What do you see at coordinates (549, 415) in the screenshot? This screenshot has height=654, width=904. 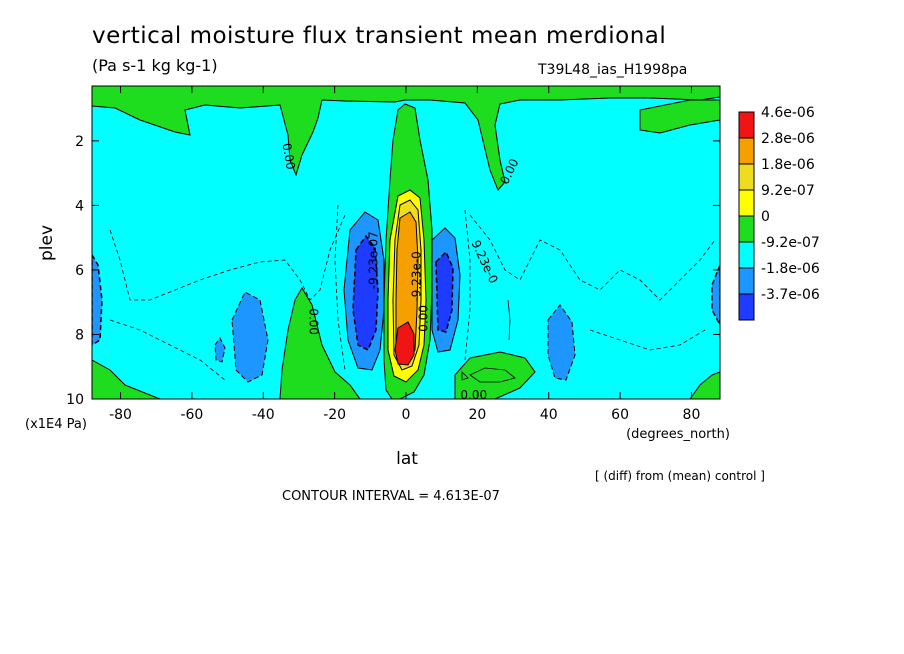 I see `x-tick-label: 40` at bounding box center [549, 415].